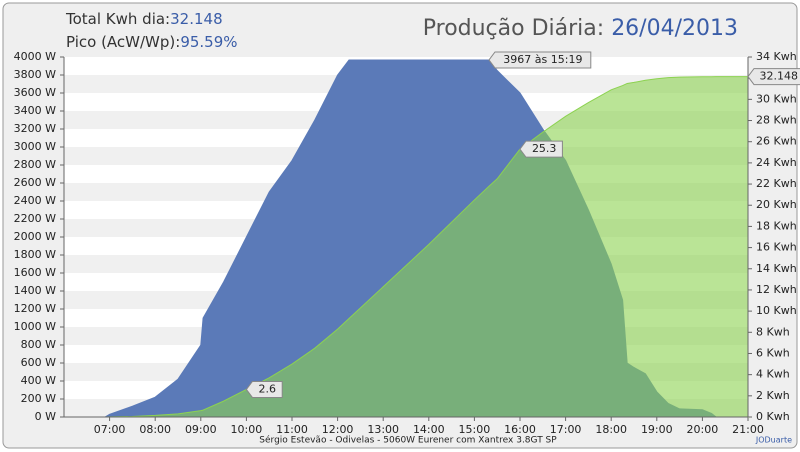 Image resolution: width=800 pixels, height=452 pixels. I want to click on y2-tick-label: 16 Kwh, so click(776, 247).